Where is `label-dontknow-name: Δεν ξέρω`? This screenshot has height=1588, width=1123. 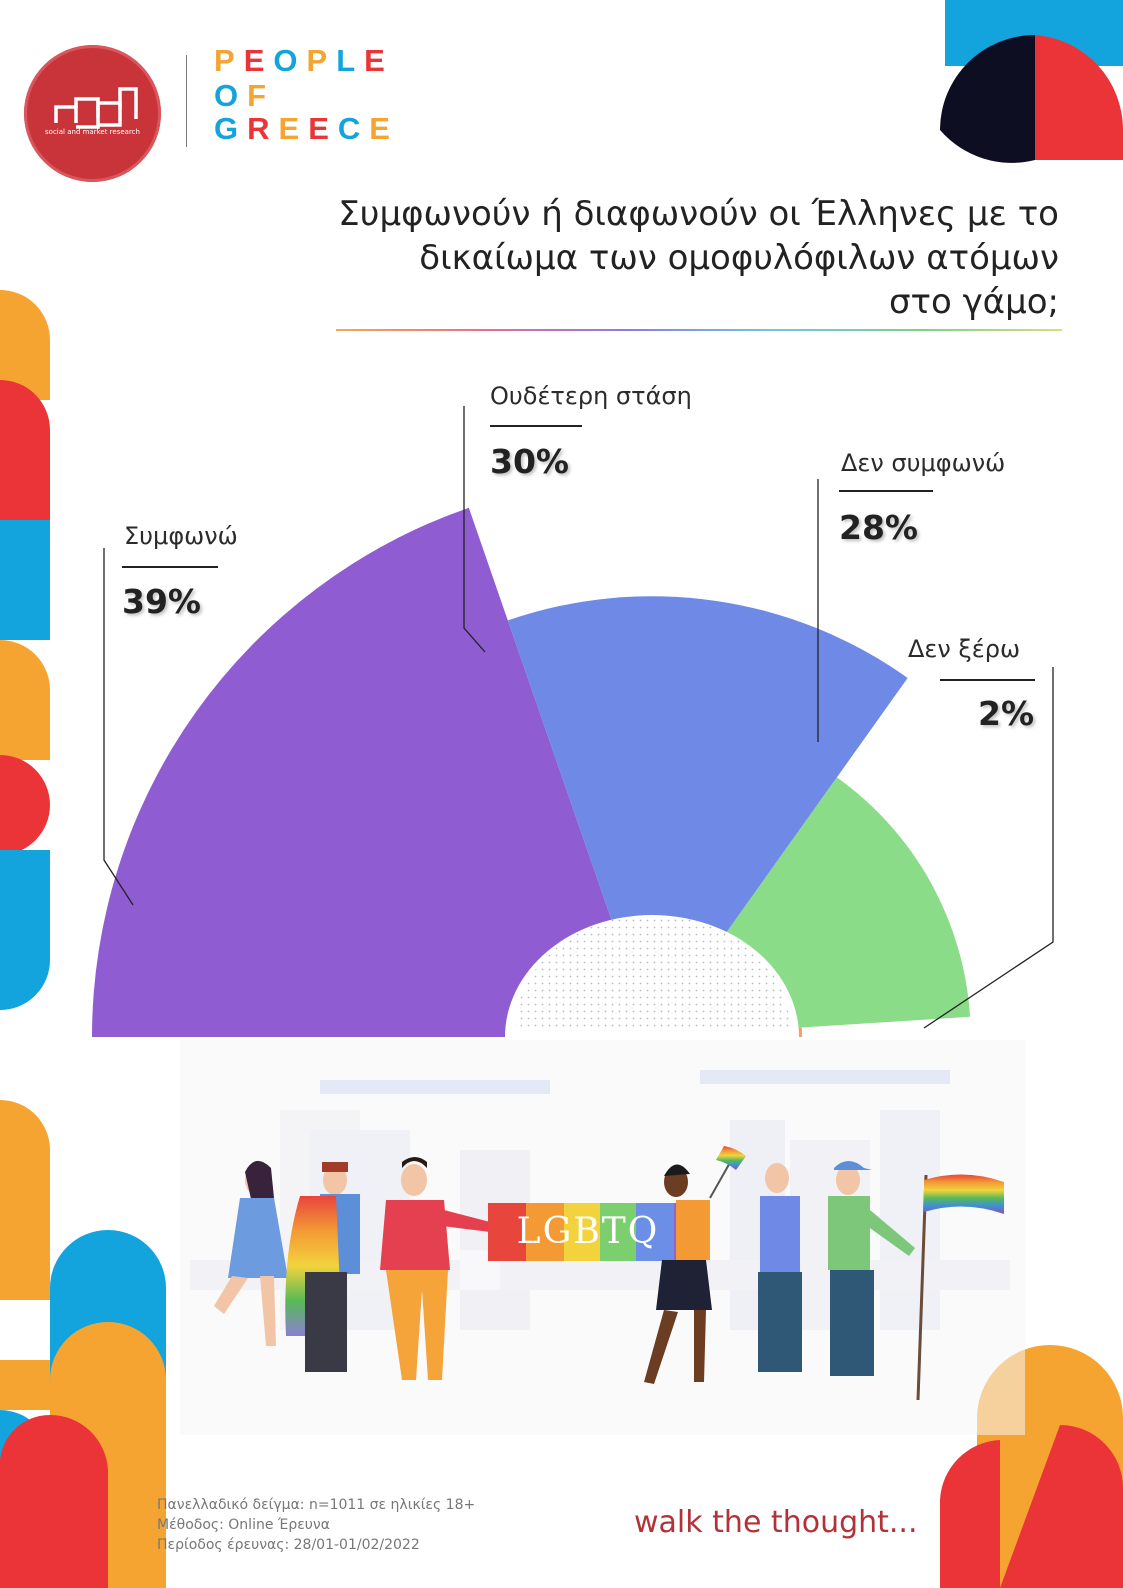 label-dontknow-name: Δεν ξέρω is located at coordinates (964, 649).